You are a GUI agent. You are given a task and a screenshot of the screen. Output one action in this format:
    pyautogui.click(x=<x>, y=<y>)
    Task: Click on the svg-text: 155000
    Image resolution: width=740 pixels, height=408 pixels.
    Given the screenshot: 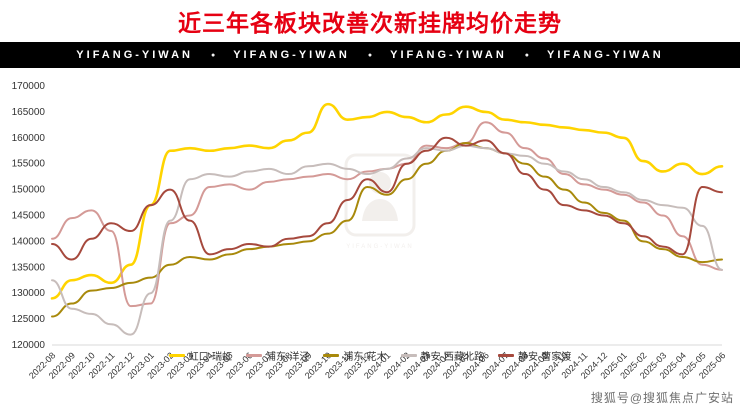 What is the action you would take?
    pyautogui.click(x=29, y=164)
    